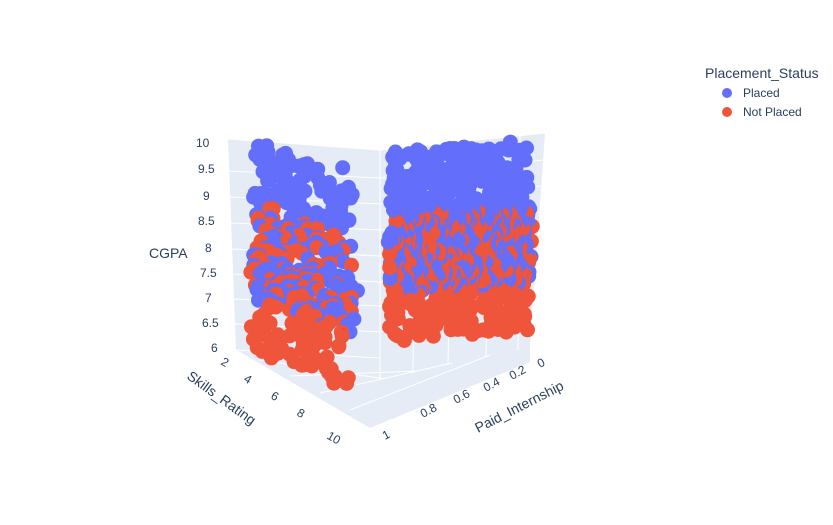 The height and width of the screenshot is (525, 833). I want to click on z-tick-9: 9, so click(206, 196).